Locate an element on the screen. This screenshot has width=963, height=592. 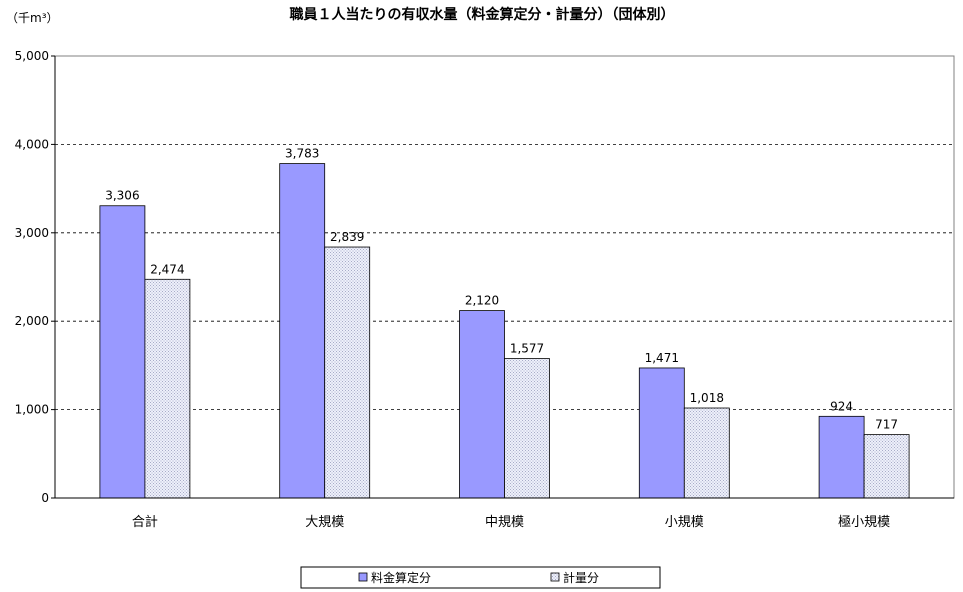
data-label: 2,474 is located at coordinates (167, 269).